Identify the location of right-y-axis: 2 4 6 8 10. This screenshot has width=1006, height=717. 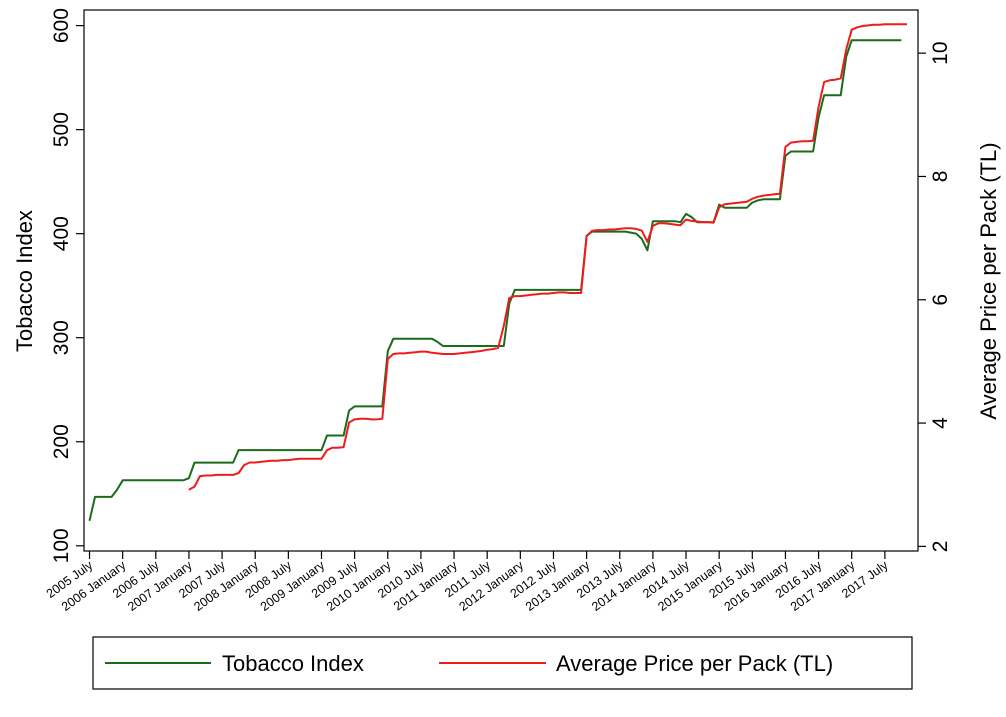
(935, 296).